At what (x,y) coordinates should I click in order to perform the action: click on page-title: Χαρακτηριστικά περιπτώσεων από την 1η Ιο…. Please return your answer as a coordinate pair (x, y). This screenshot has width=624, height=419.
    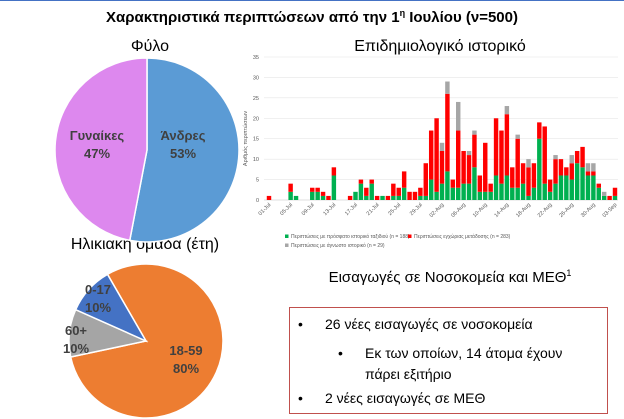
    Looking at the image, I should click on (312, 17).